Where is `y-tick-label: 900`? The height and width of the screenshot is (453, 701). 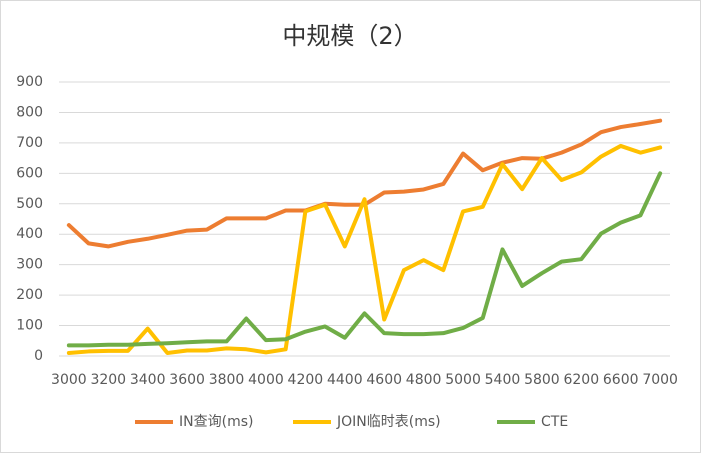
y-tick-label: 900 is located at coordinates (29, 82).